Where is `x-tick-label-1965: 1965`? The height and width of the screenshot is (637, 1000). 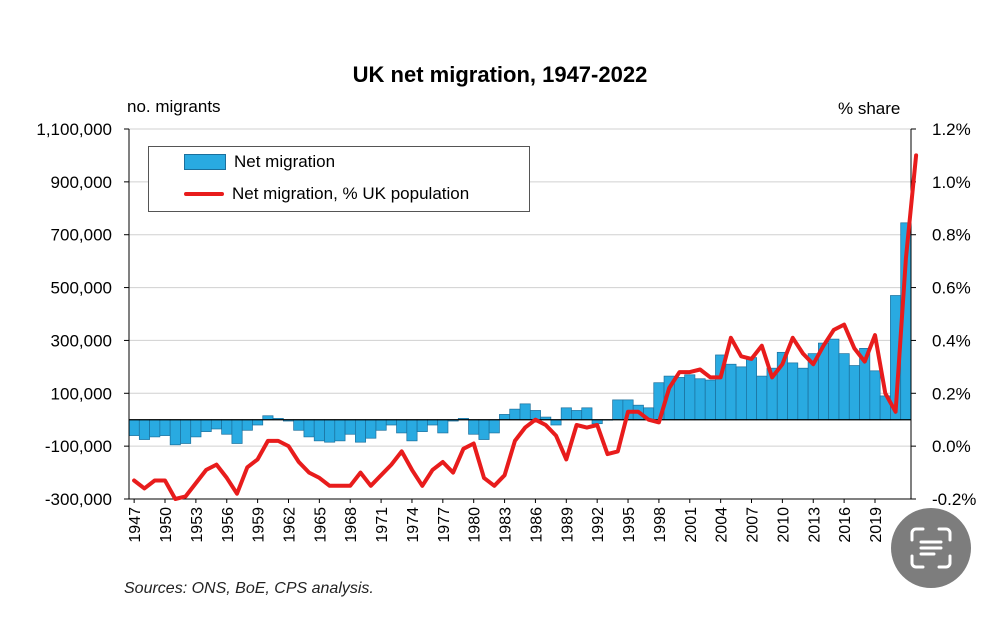 x-tick-label-1965: 1965 is located at coordinates (320, 525).